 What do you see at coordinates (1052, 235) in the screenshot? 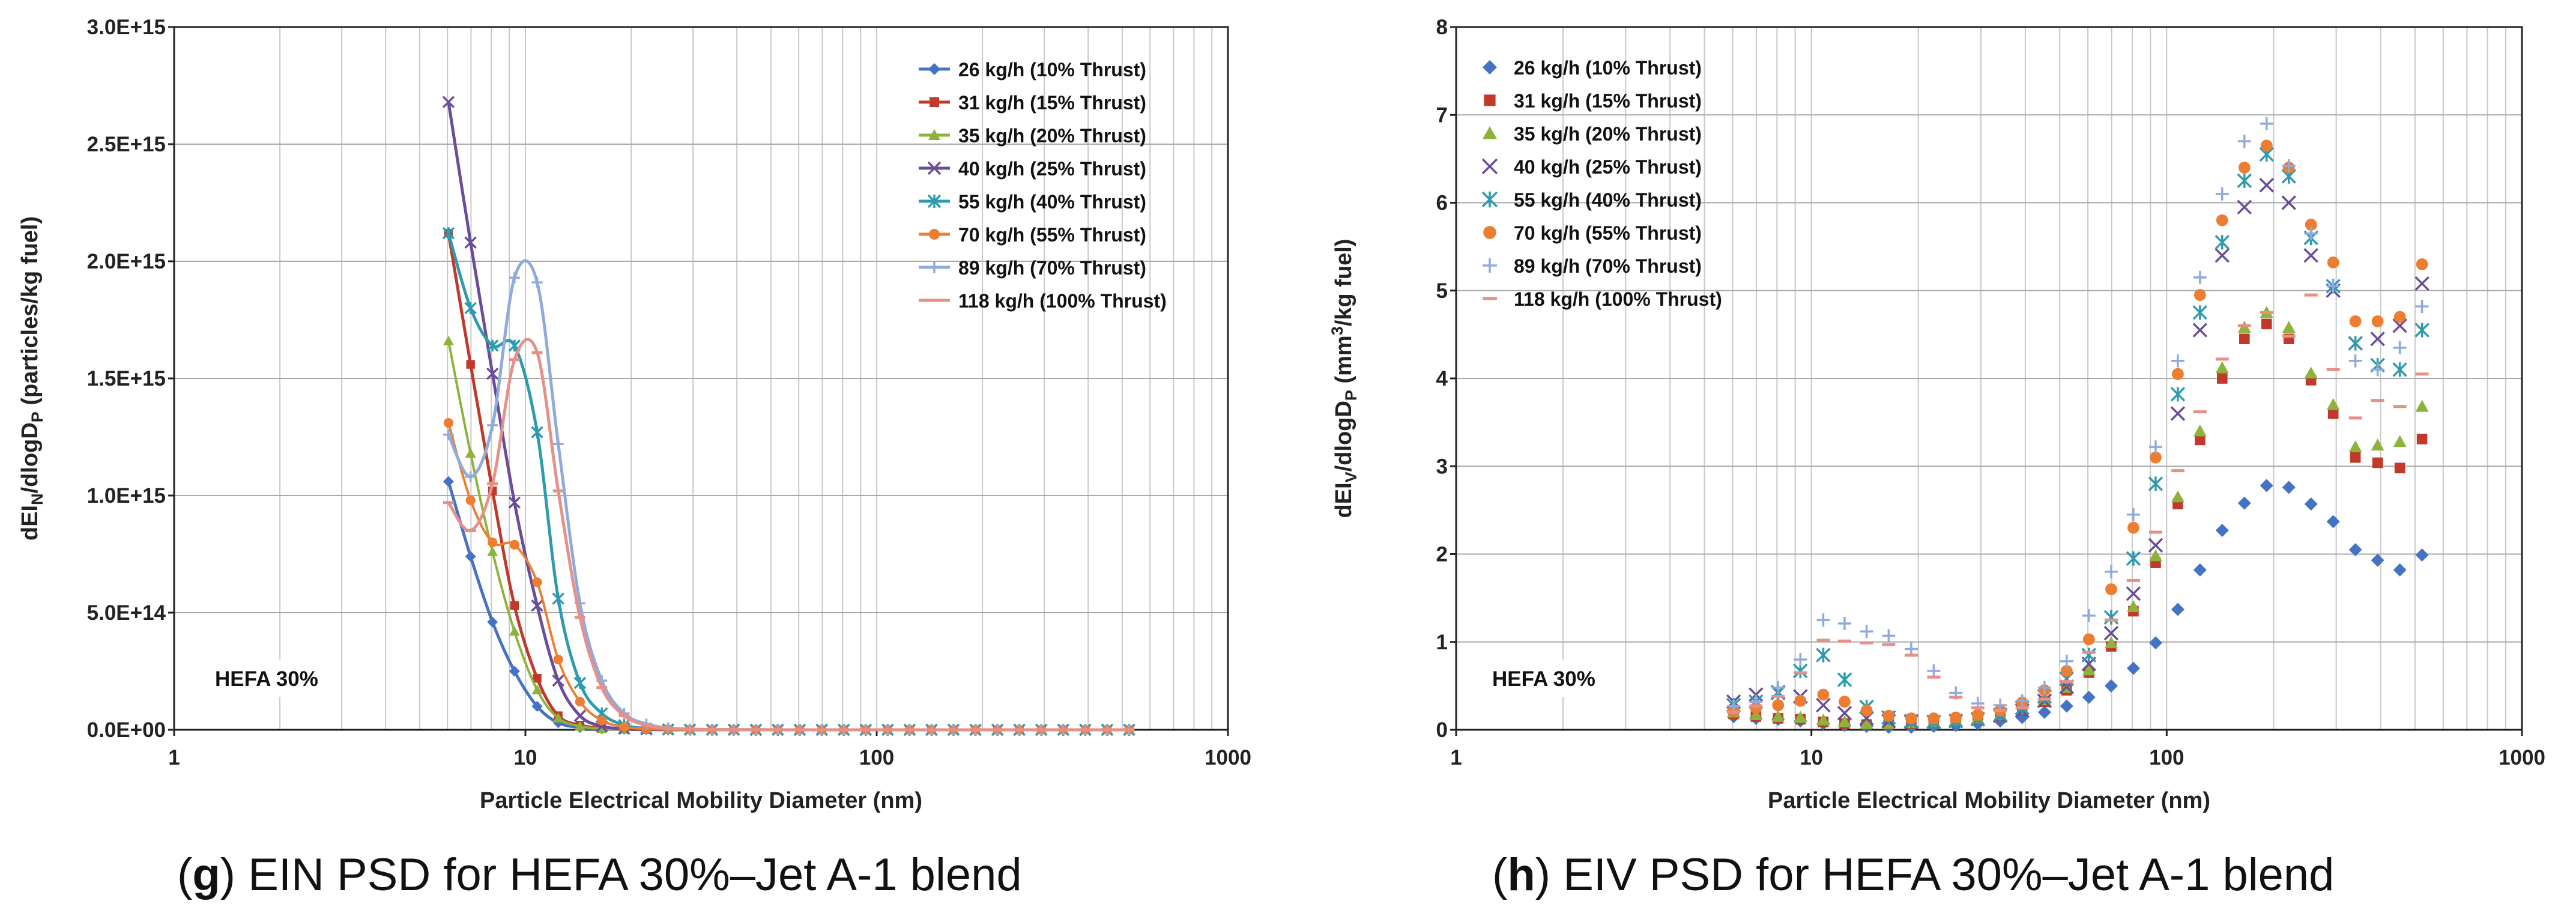
I see `legend-label: 70 kg/h (55% Thrust)` at bounding box center [1052, 235].